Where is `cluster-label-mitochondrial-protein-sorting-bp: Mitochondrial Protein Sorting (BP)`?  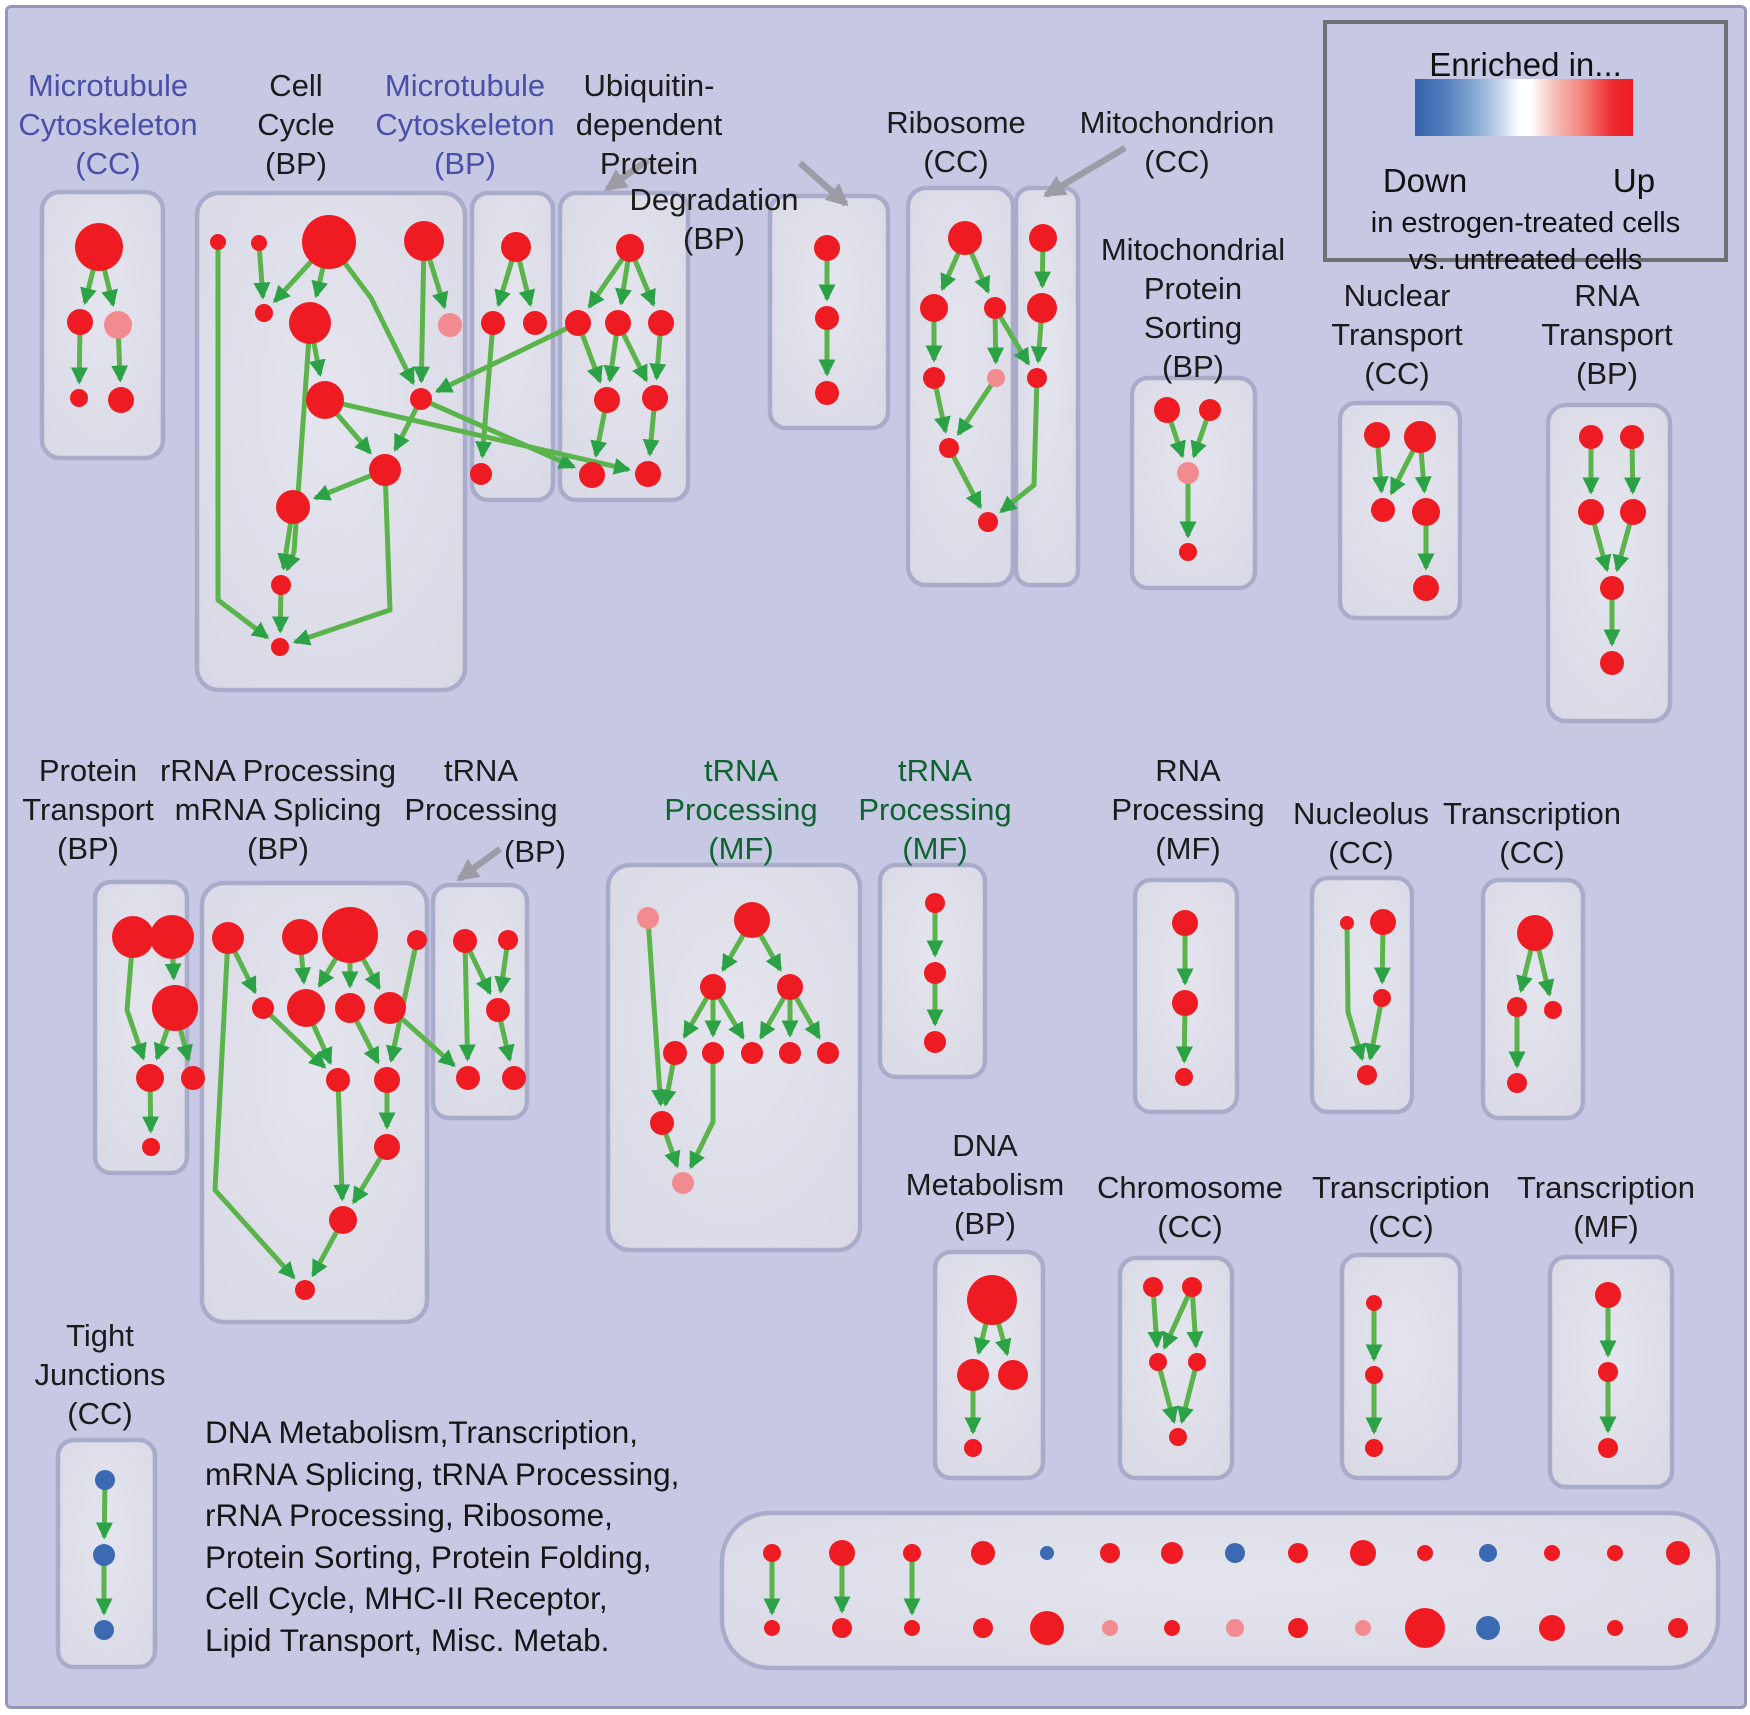 cluster-label-mitochondrial-protein-sorting-bp: Mitochondrial Protein Sorting (BP) is located at coordinates (1193, 308).